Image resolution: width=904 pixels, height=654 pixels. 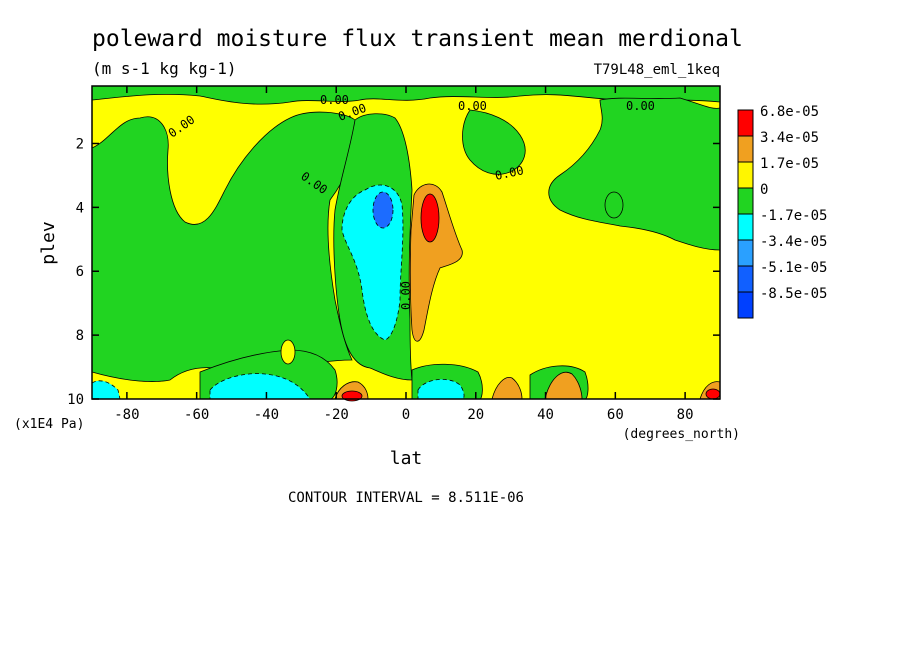 I want to click on run-label: T79L48_eml_1keq, so click(x=657, y=70).